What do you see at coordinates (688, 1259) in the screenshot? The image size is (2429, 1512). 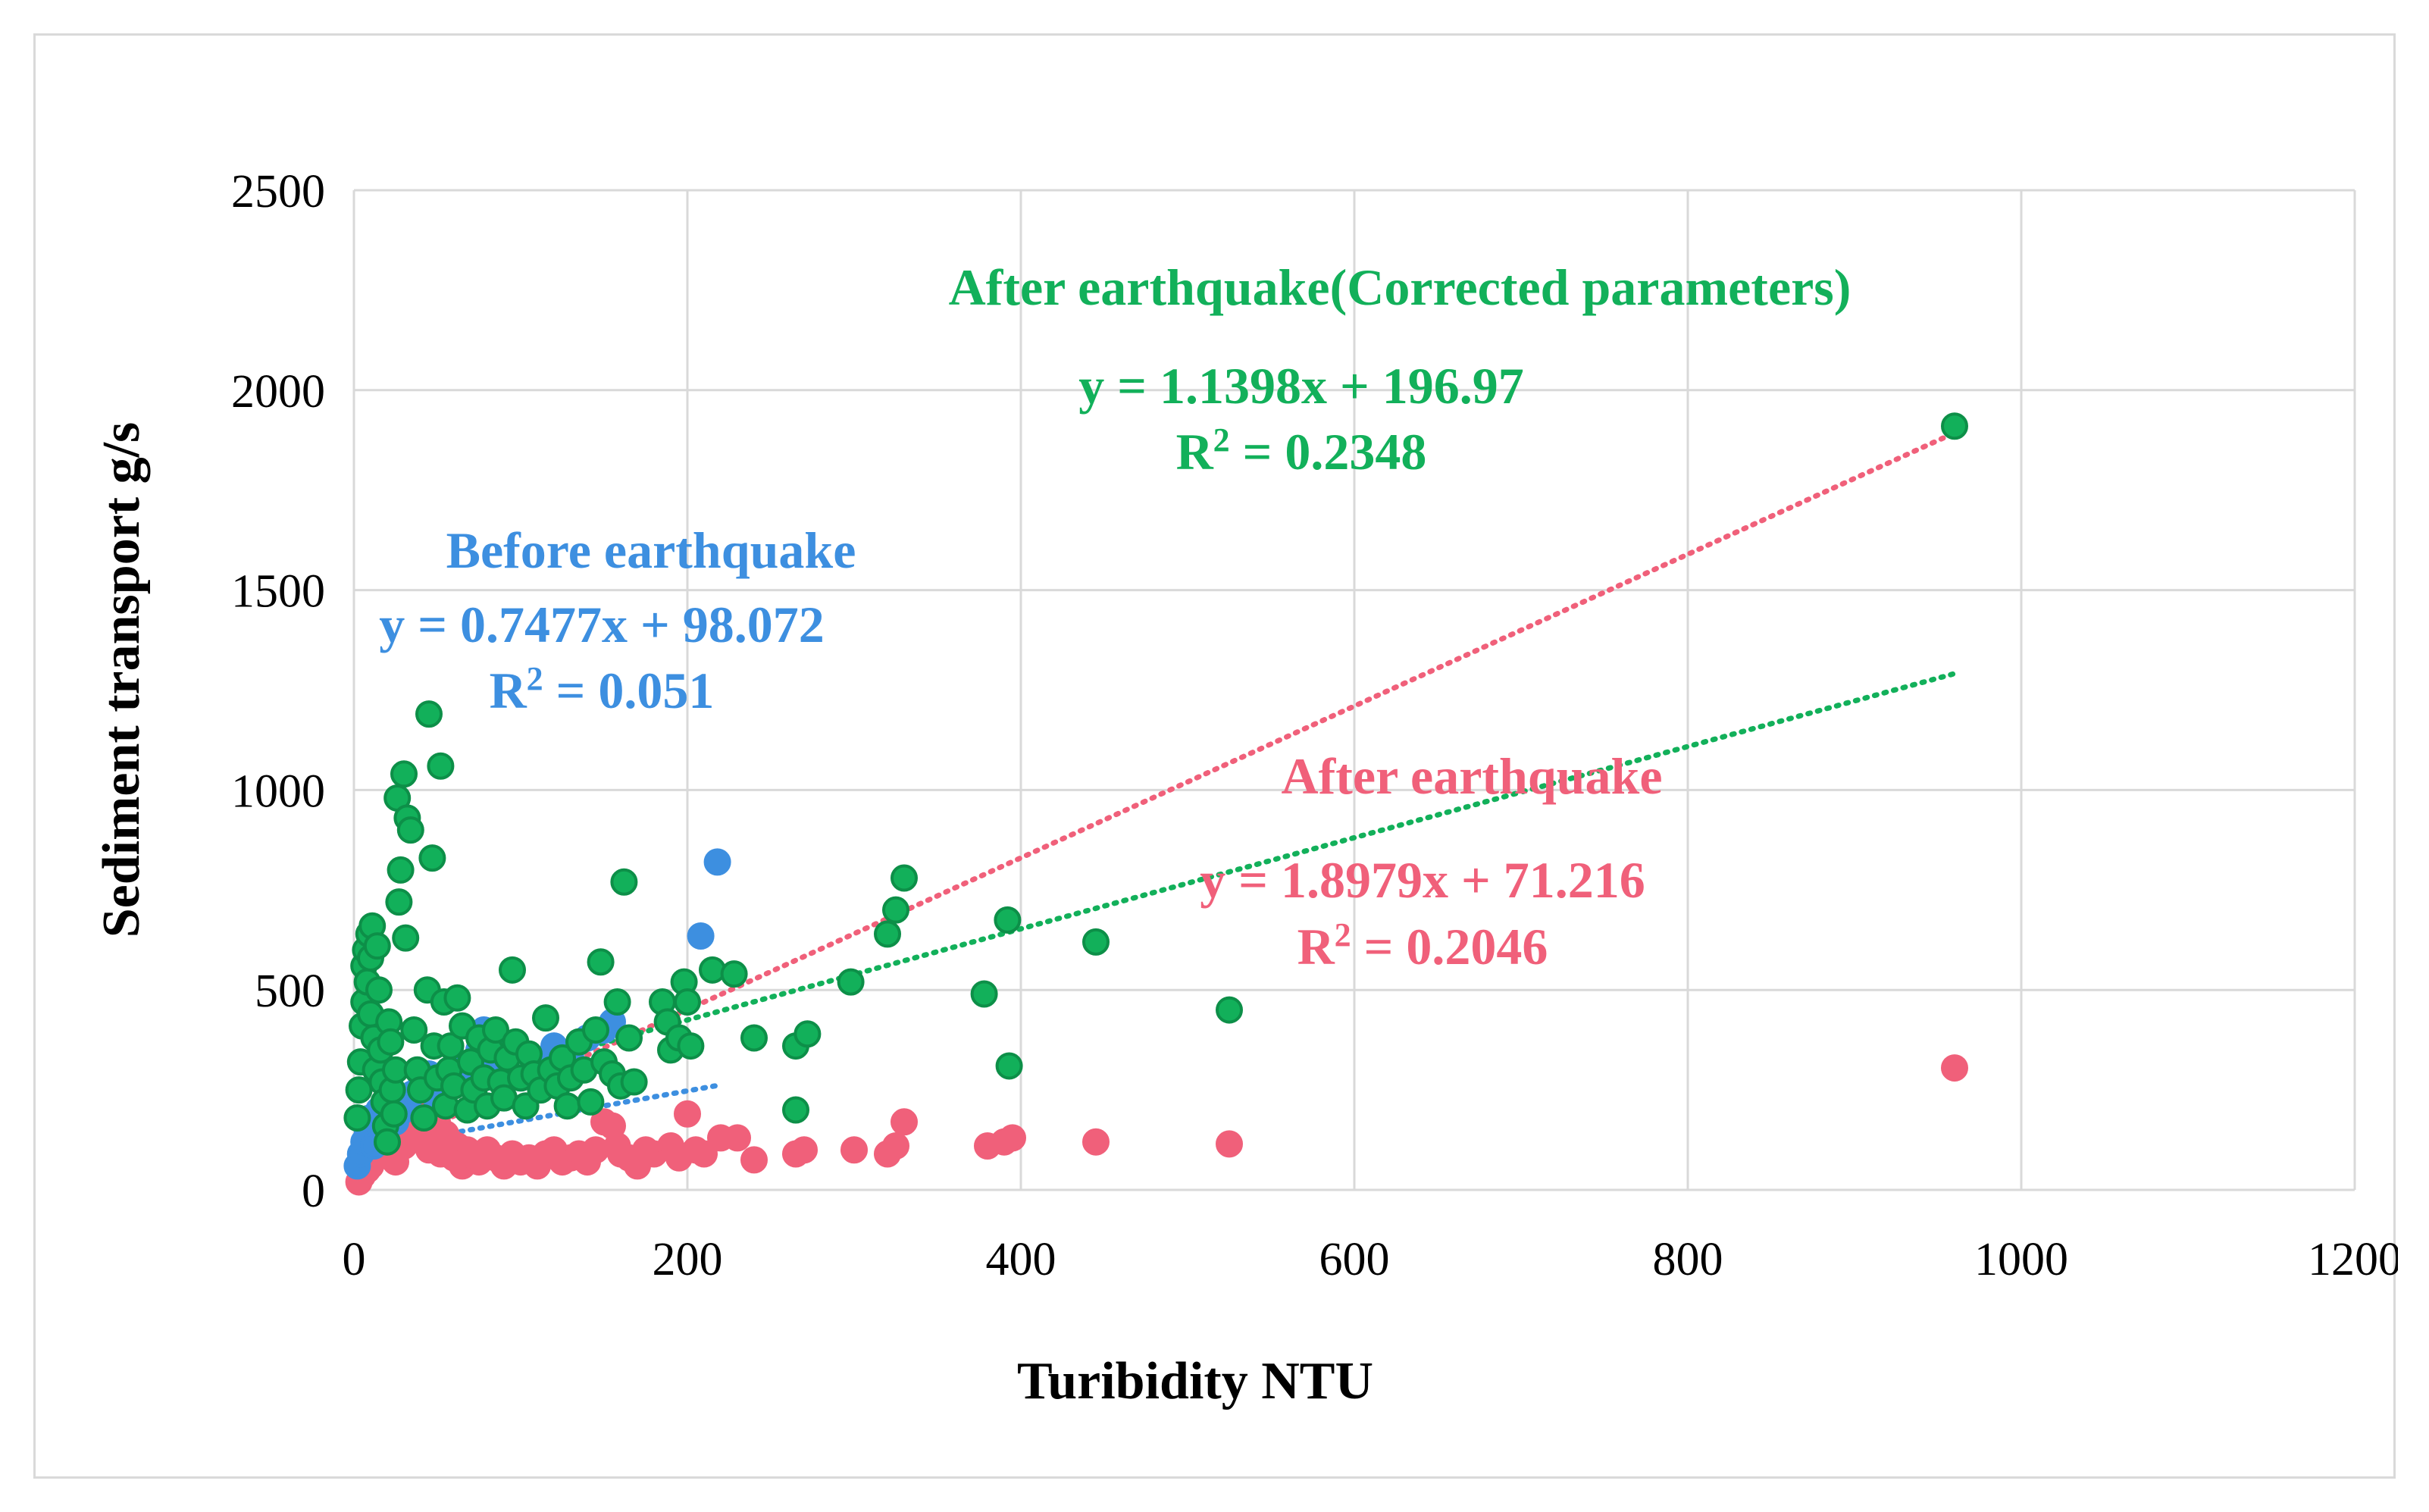 I see `x-tick-label: 200` at bounding box center [688, 1259].